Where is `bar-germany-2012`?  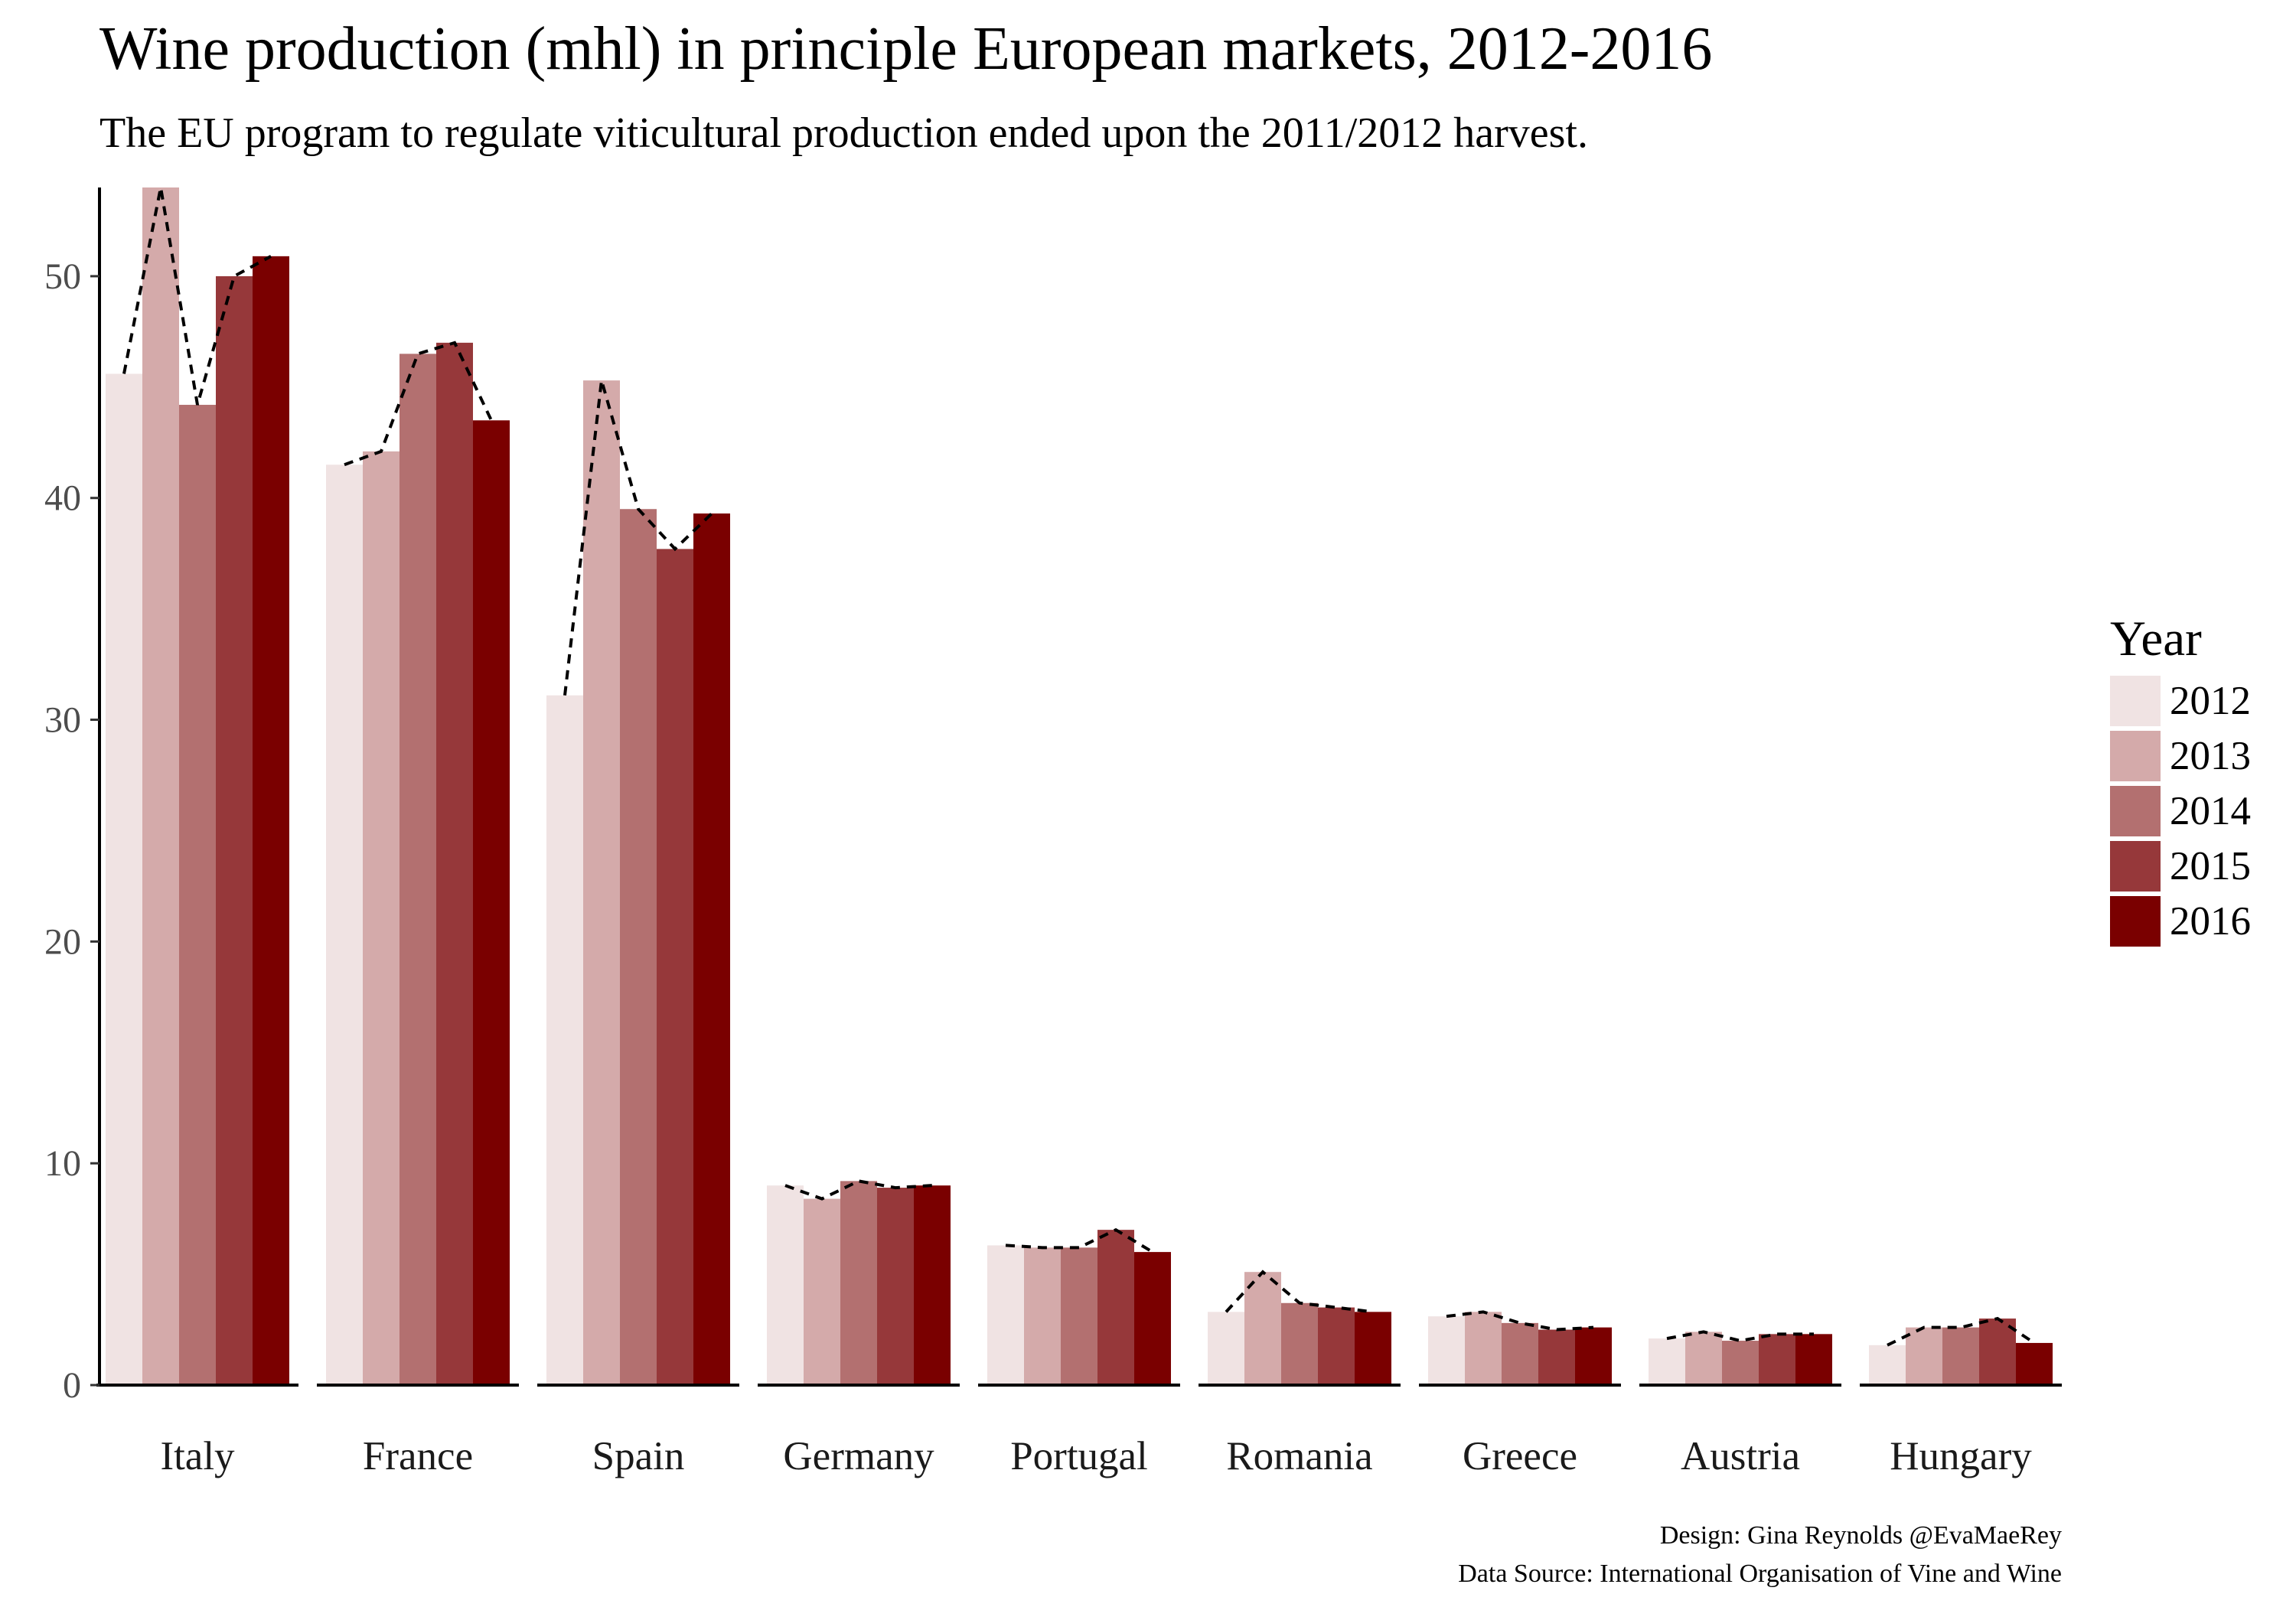
bar-germany-2012 is located at coordinates (785, 1285).